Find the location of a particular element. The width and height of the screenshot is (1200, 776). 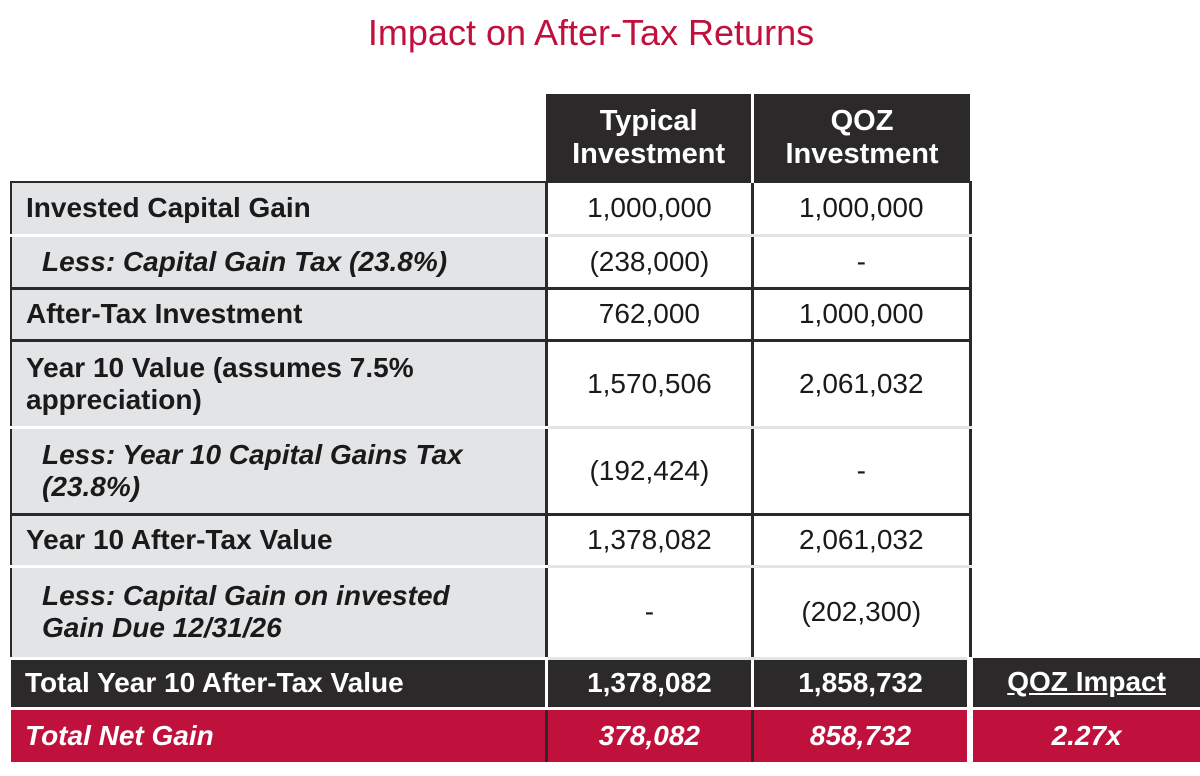

header-typical-line1: Typical is located at coordinates (648, 120).